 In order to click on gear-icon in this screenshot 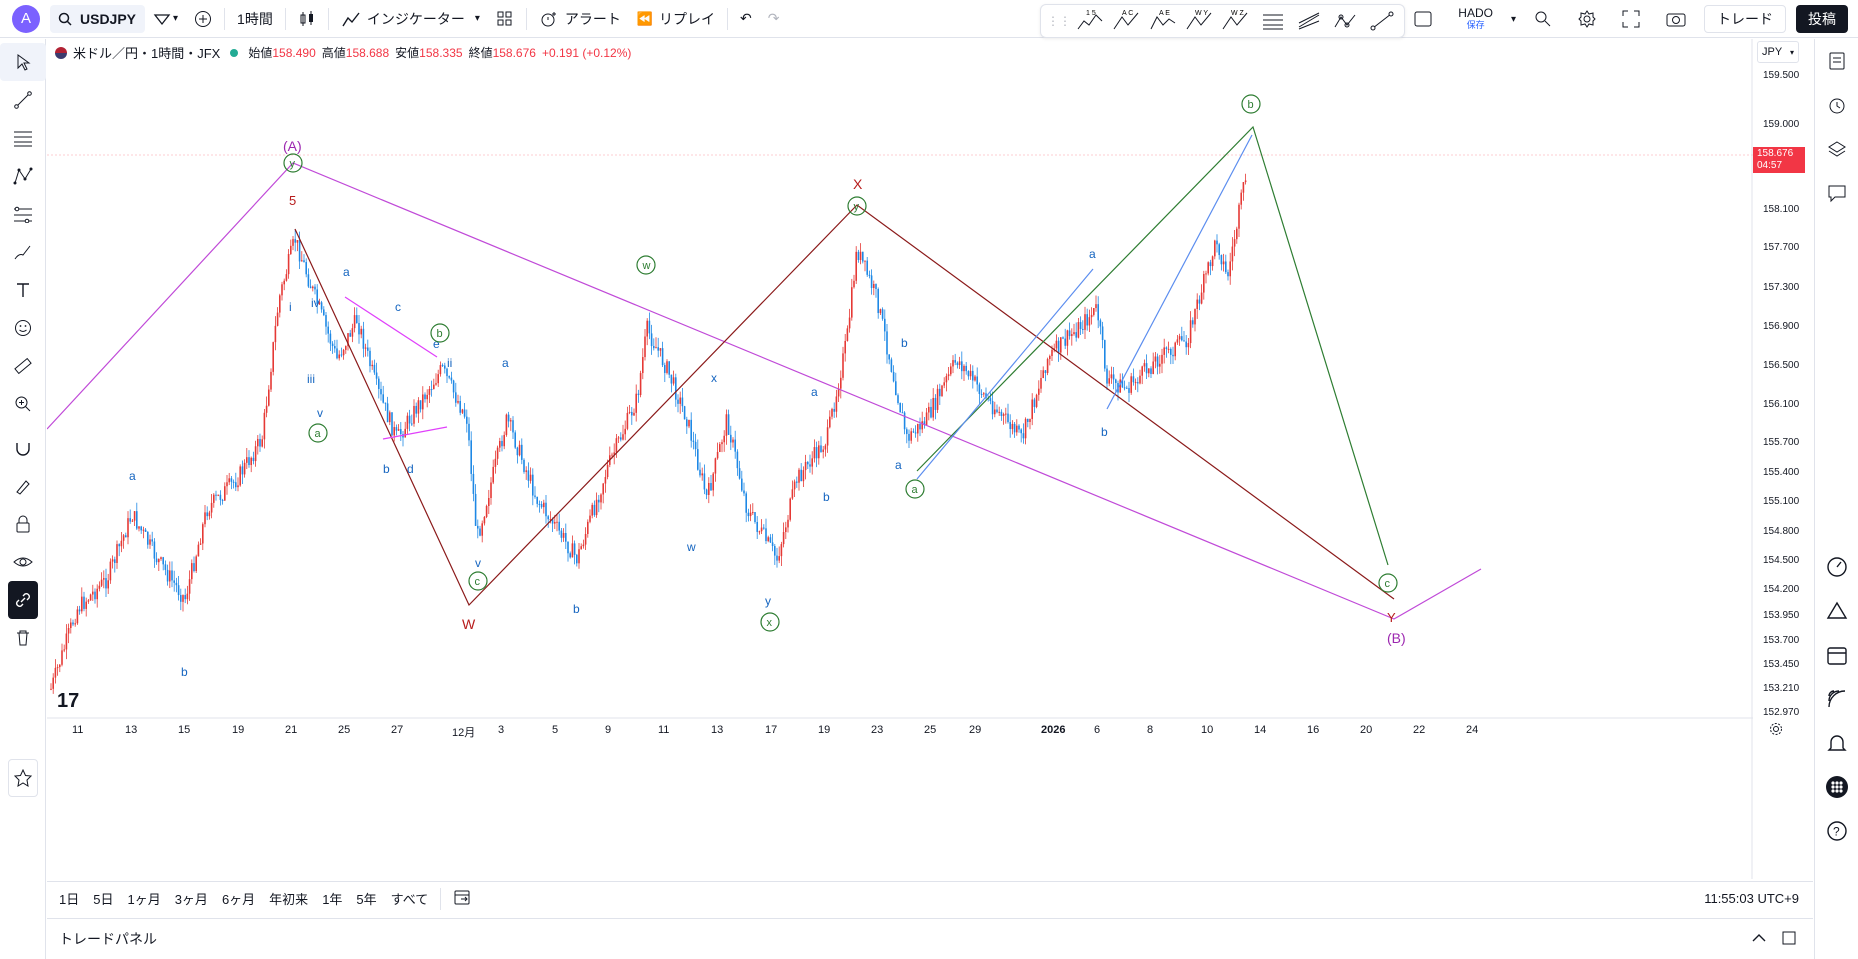, I will do `click(1587, 19)`.